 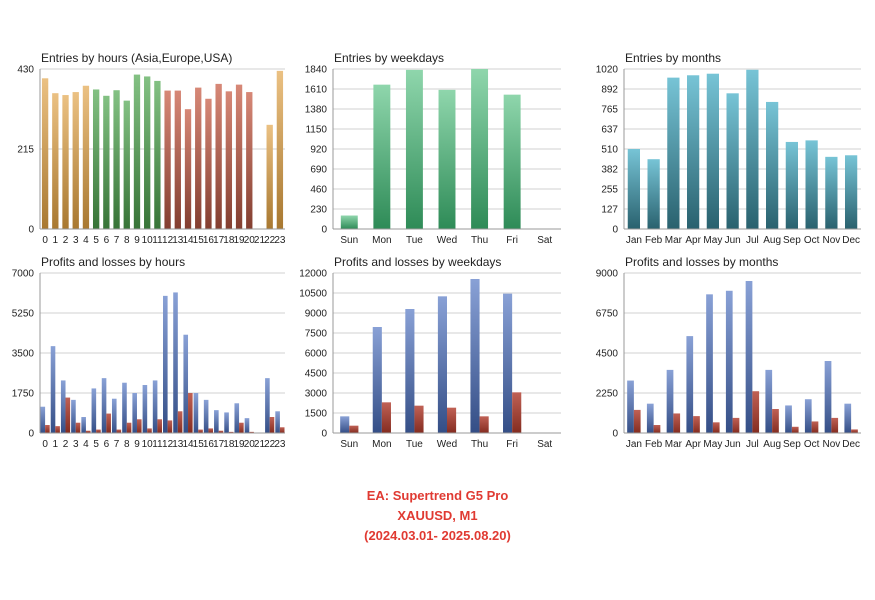 What do you see at coordinates (66, 240) in the screenshot?
I see `x-tick-label: 2` at bounding box center [66, 240].